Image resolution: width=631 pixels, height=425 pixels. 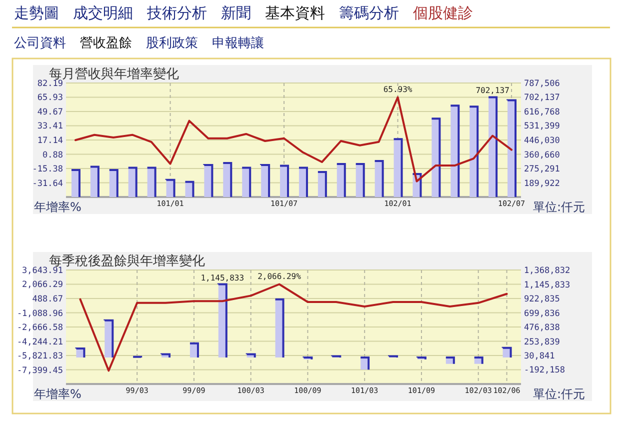 I want to click on y-tick-label: -5,821.83, so click(x=39, y=357).